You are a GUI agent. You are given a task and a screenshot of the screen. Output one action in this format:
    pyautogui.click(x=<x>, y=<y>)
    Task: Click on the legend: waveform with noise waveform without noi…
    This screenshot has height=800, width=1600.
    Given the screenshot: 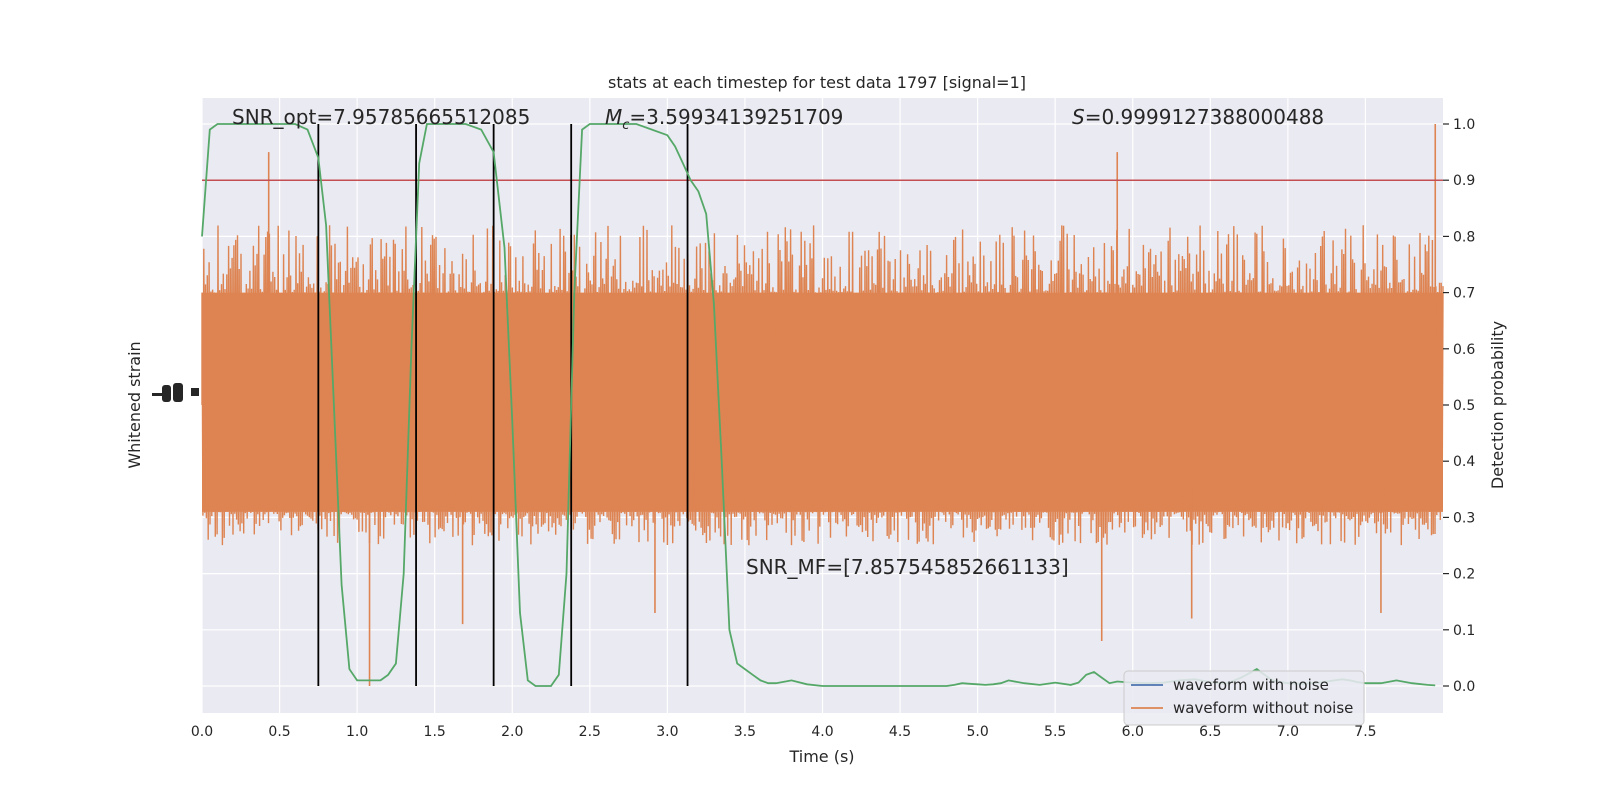 What is the action you would take?
    pyautogui.click(x=1244, y=698)
    